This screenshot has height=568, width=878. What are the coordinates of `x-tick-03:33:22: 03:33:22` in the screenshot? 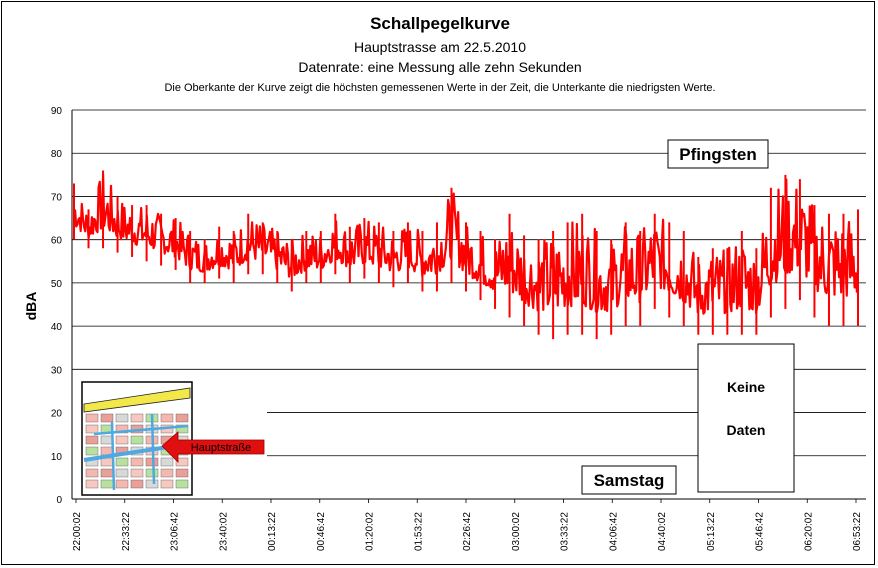 It's located at (565, 531).